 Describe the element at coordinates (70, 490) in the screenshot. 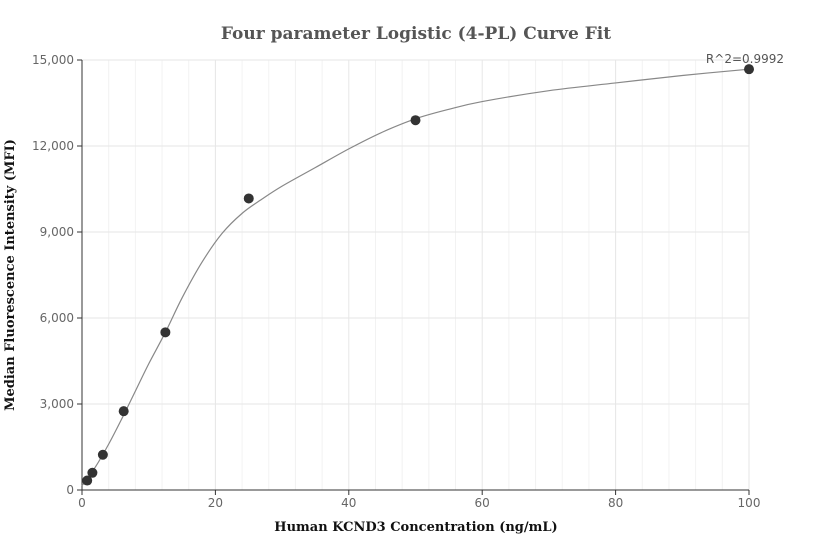

I see `y-tick-label: 0` at that location.